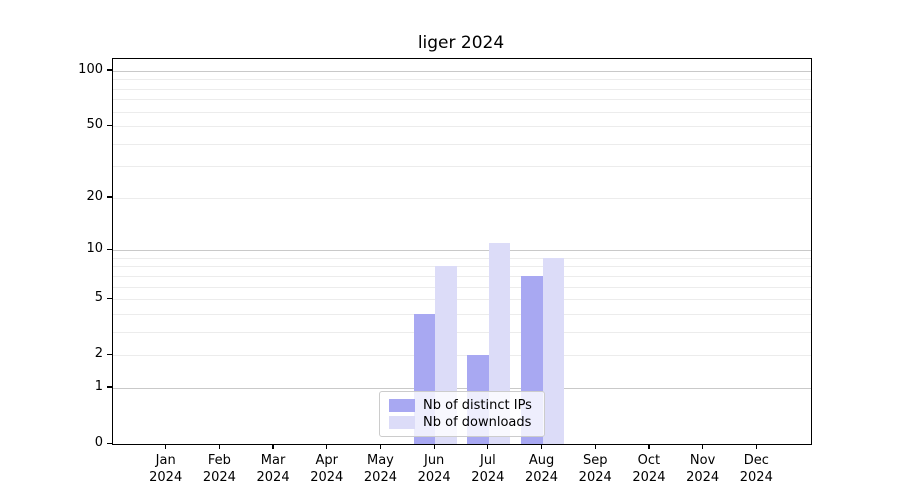 The width and height of the screenshot is (900, 500). I want to click on x-tick-label: Mar 2024, so click(273, 469).